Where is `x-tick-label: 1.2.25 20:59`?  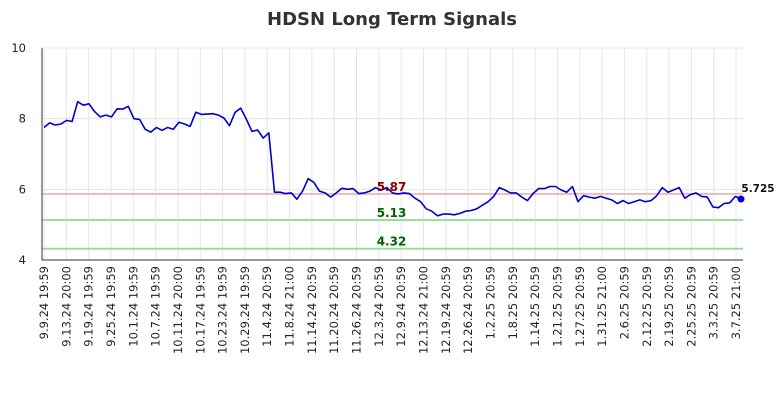
x-tick-label: 1.2.25 20:59 is located at coordinates (490, 302).